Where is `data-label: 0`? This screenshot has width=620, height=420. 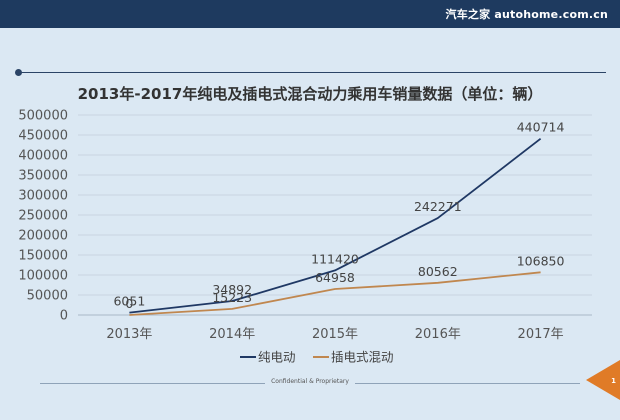
data-label: 0 is located at coordinates (129, 303).